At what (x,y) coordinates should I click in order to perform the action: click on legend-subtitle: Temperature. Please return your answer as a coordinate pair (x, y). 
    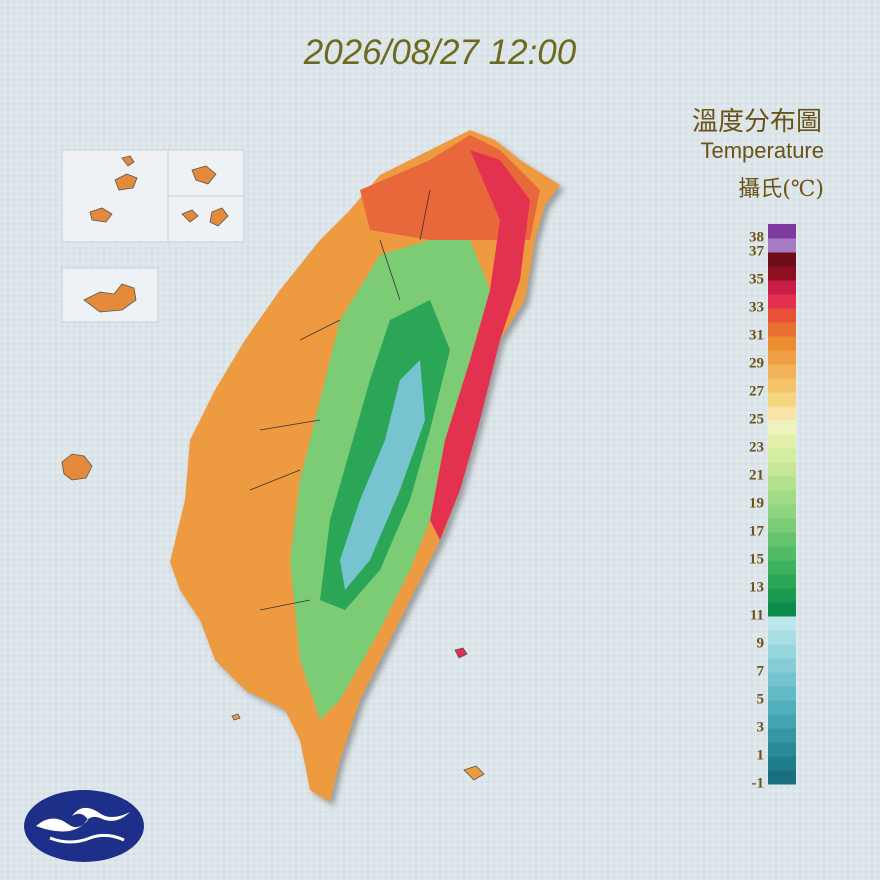
    Looking at the image, I should click on (762, 150).